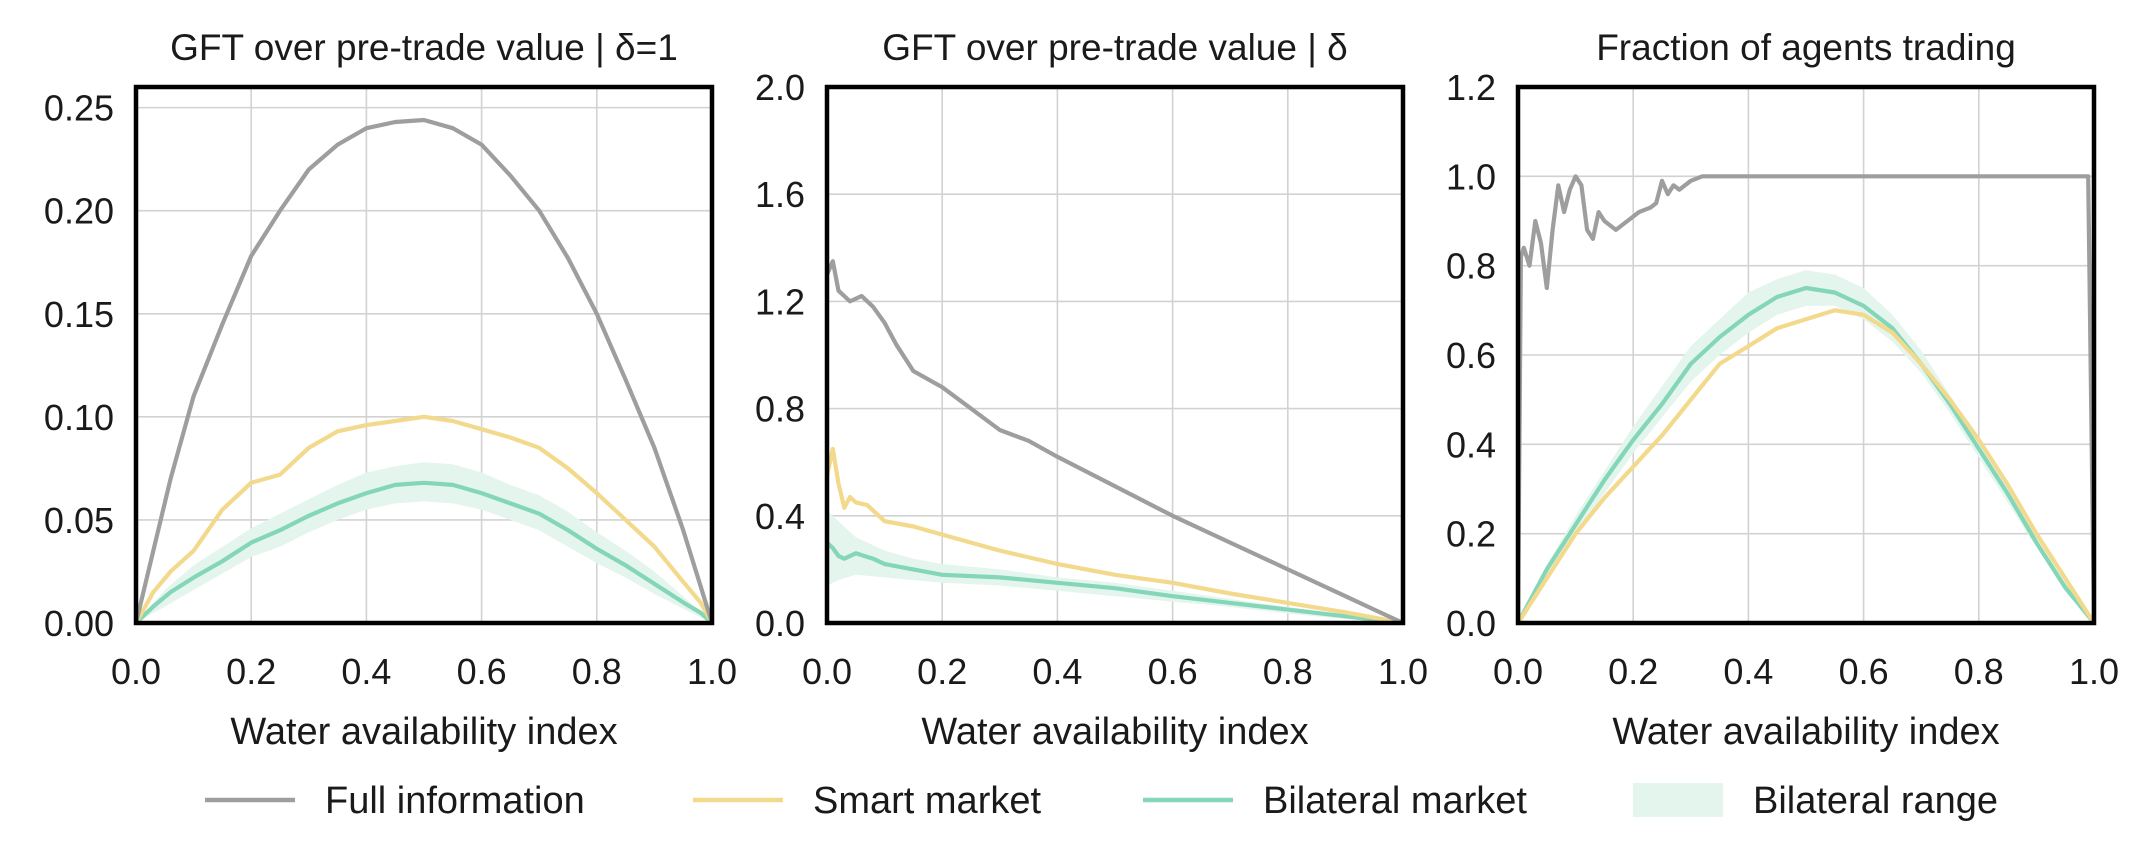 The width and height of the screenshot is (2144, 865). What do you see at coordinates (1806, 47) in the screenshot?
I see `panel-title: Fraction of agents trading` at bounding box center [1806, 47].